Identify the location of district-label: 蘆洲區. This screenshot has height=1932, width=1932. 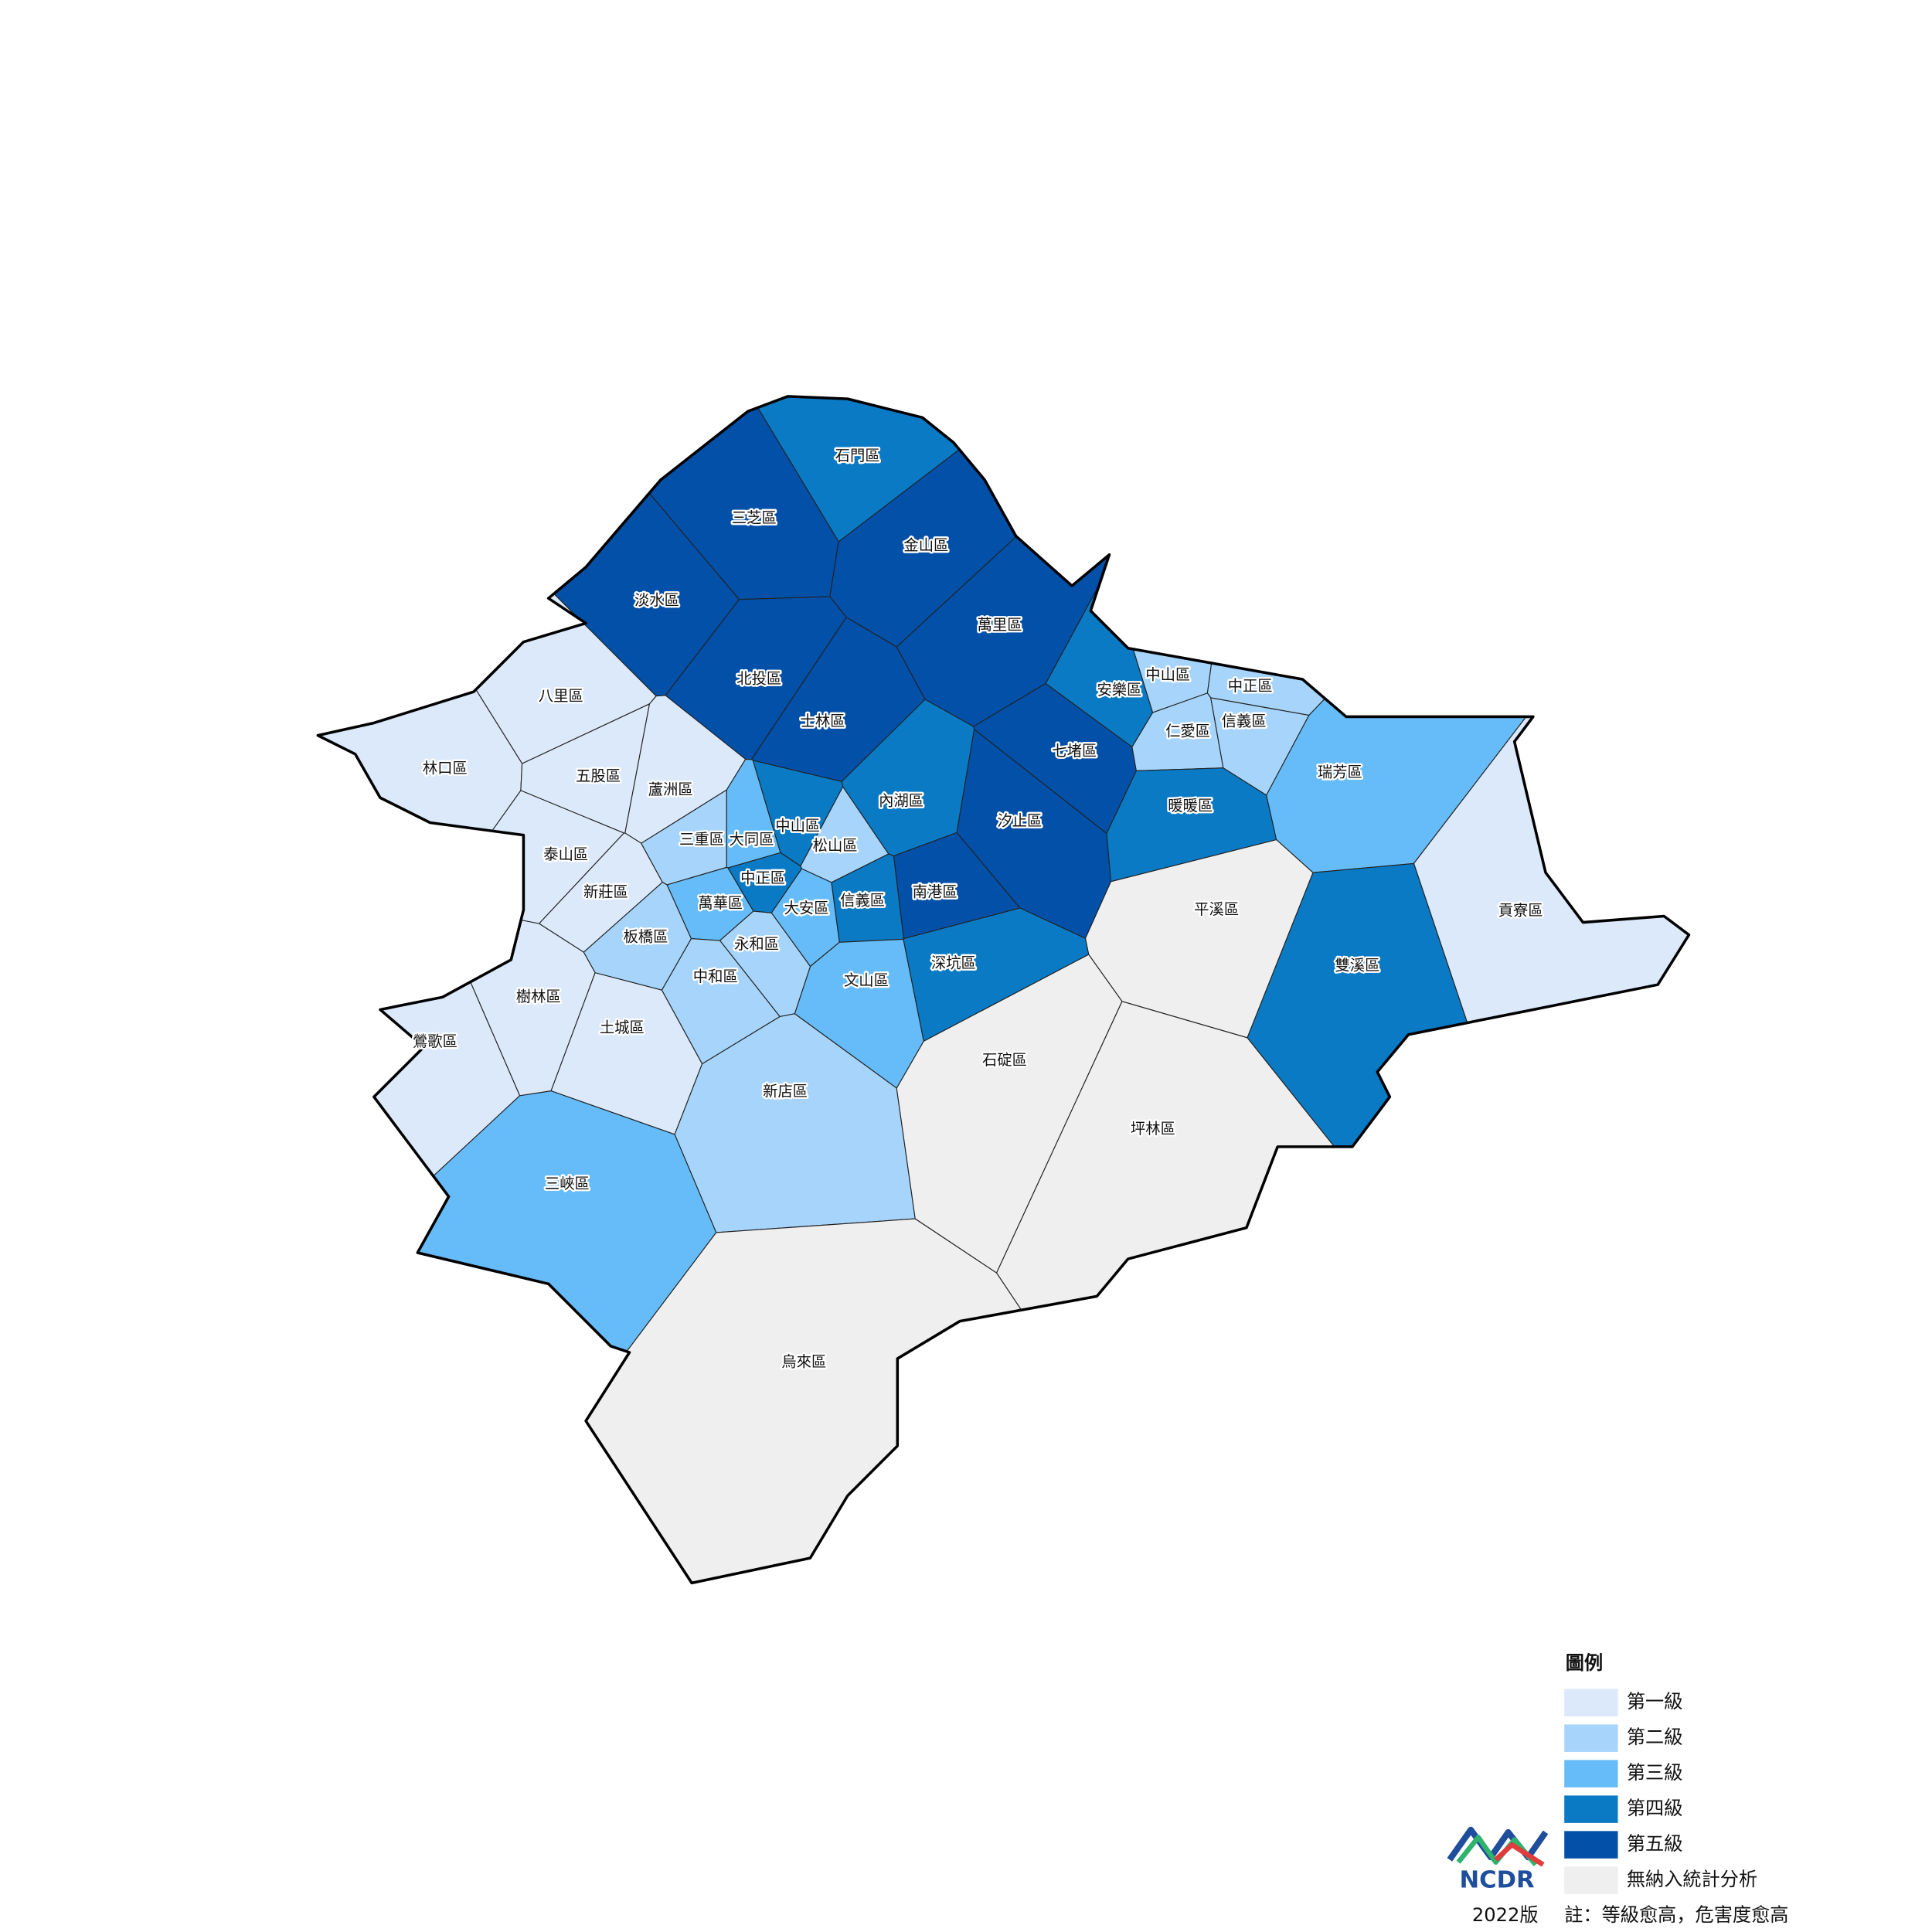
(670, 790).